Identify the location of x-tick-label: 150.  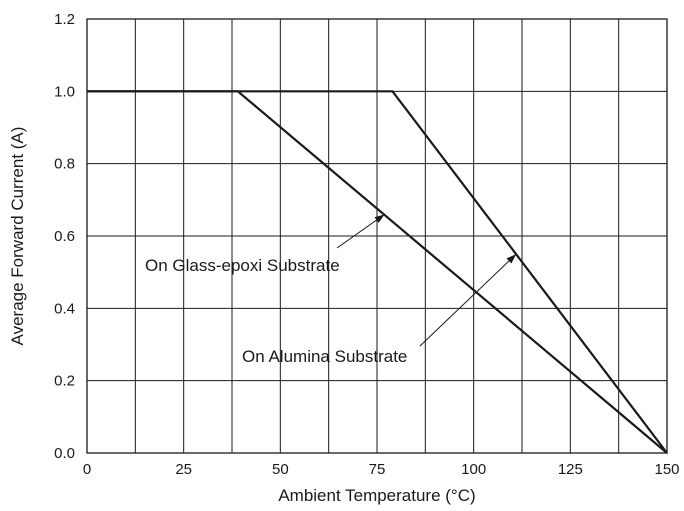
(666, 469).